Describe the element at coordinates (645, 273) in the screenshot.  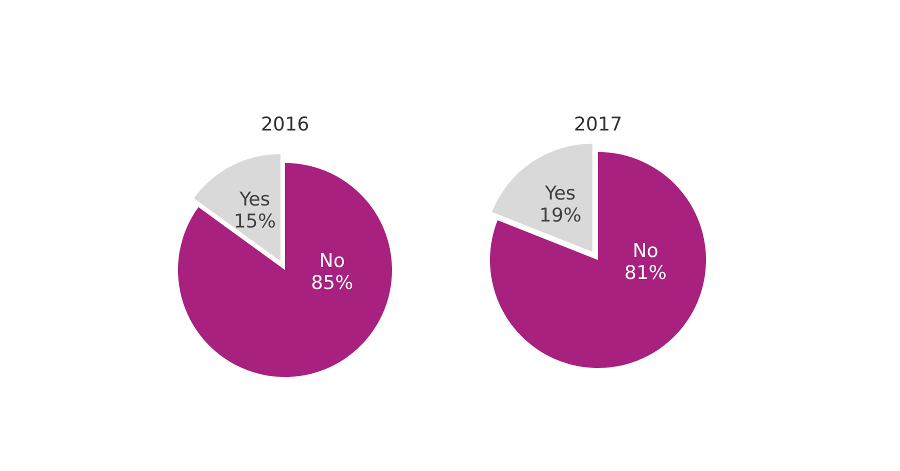
I see `data-label: 81%` at that location.